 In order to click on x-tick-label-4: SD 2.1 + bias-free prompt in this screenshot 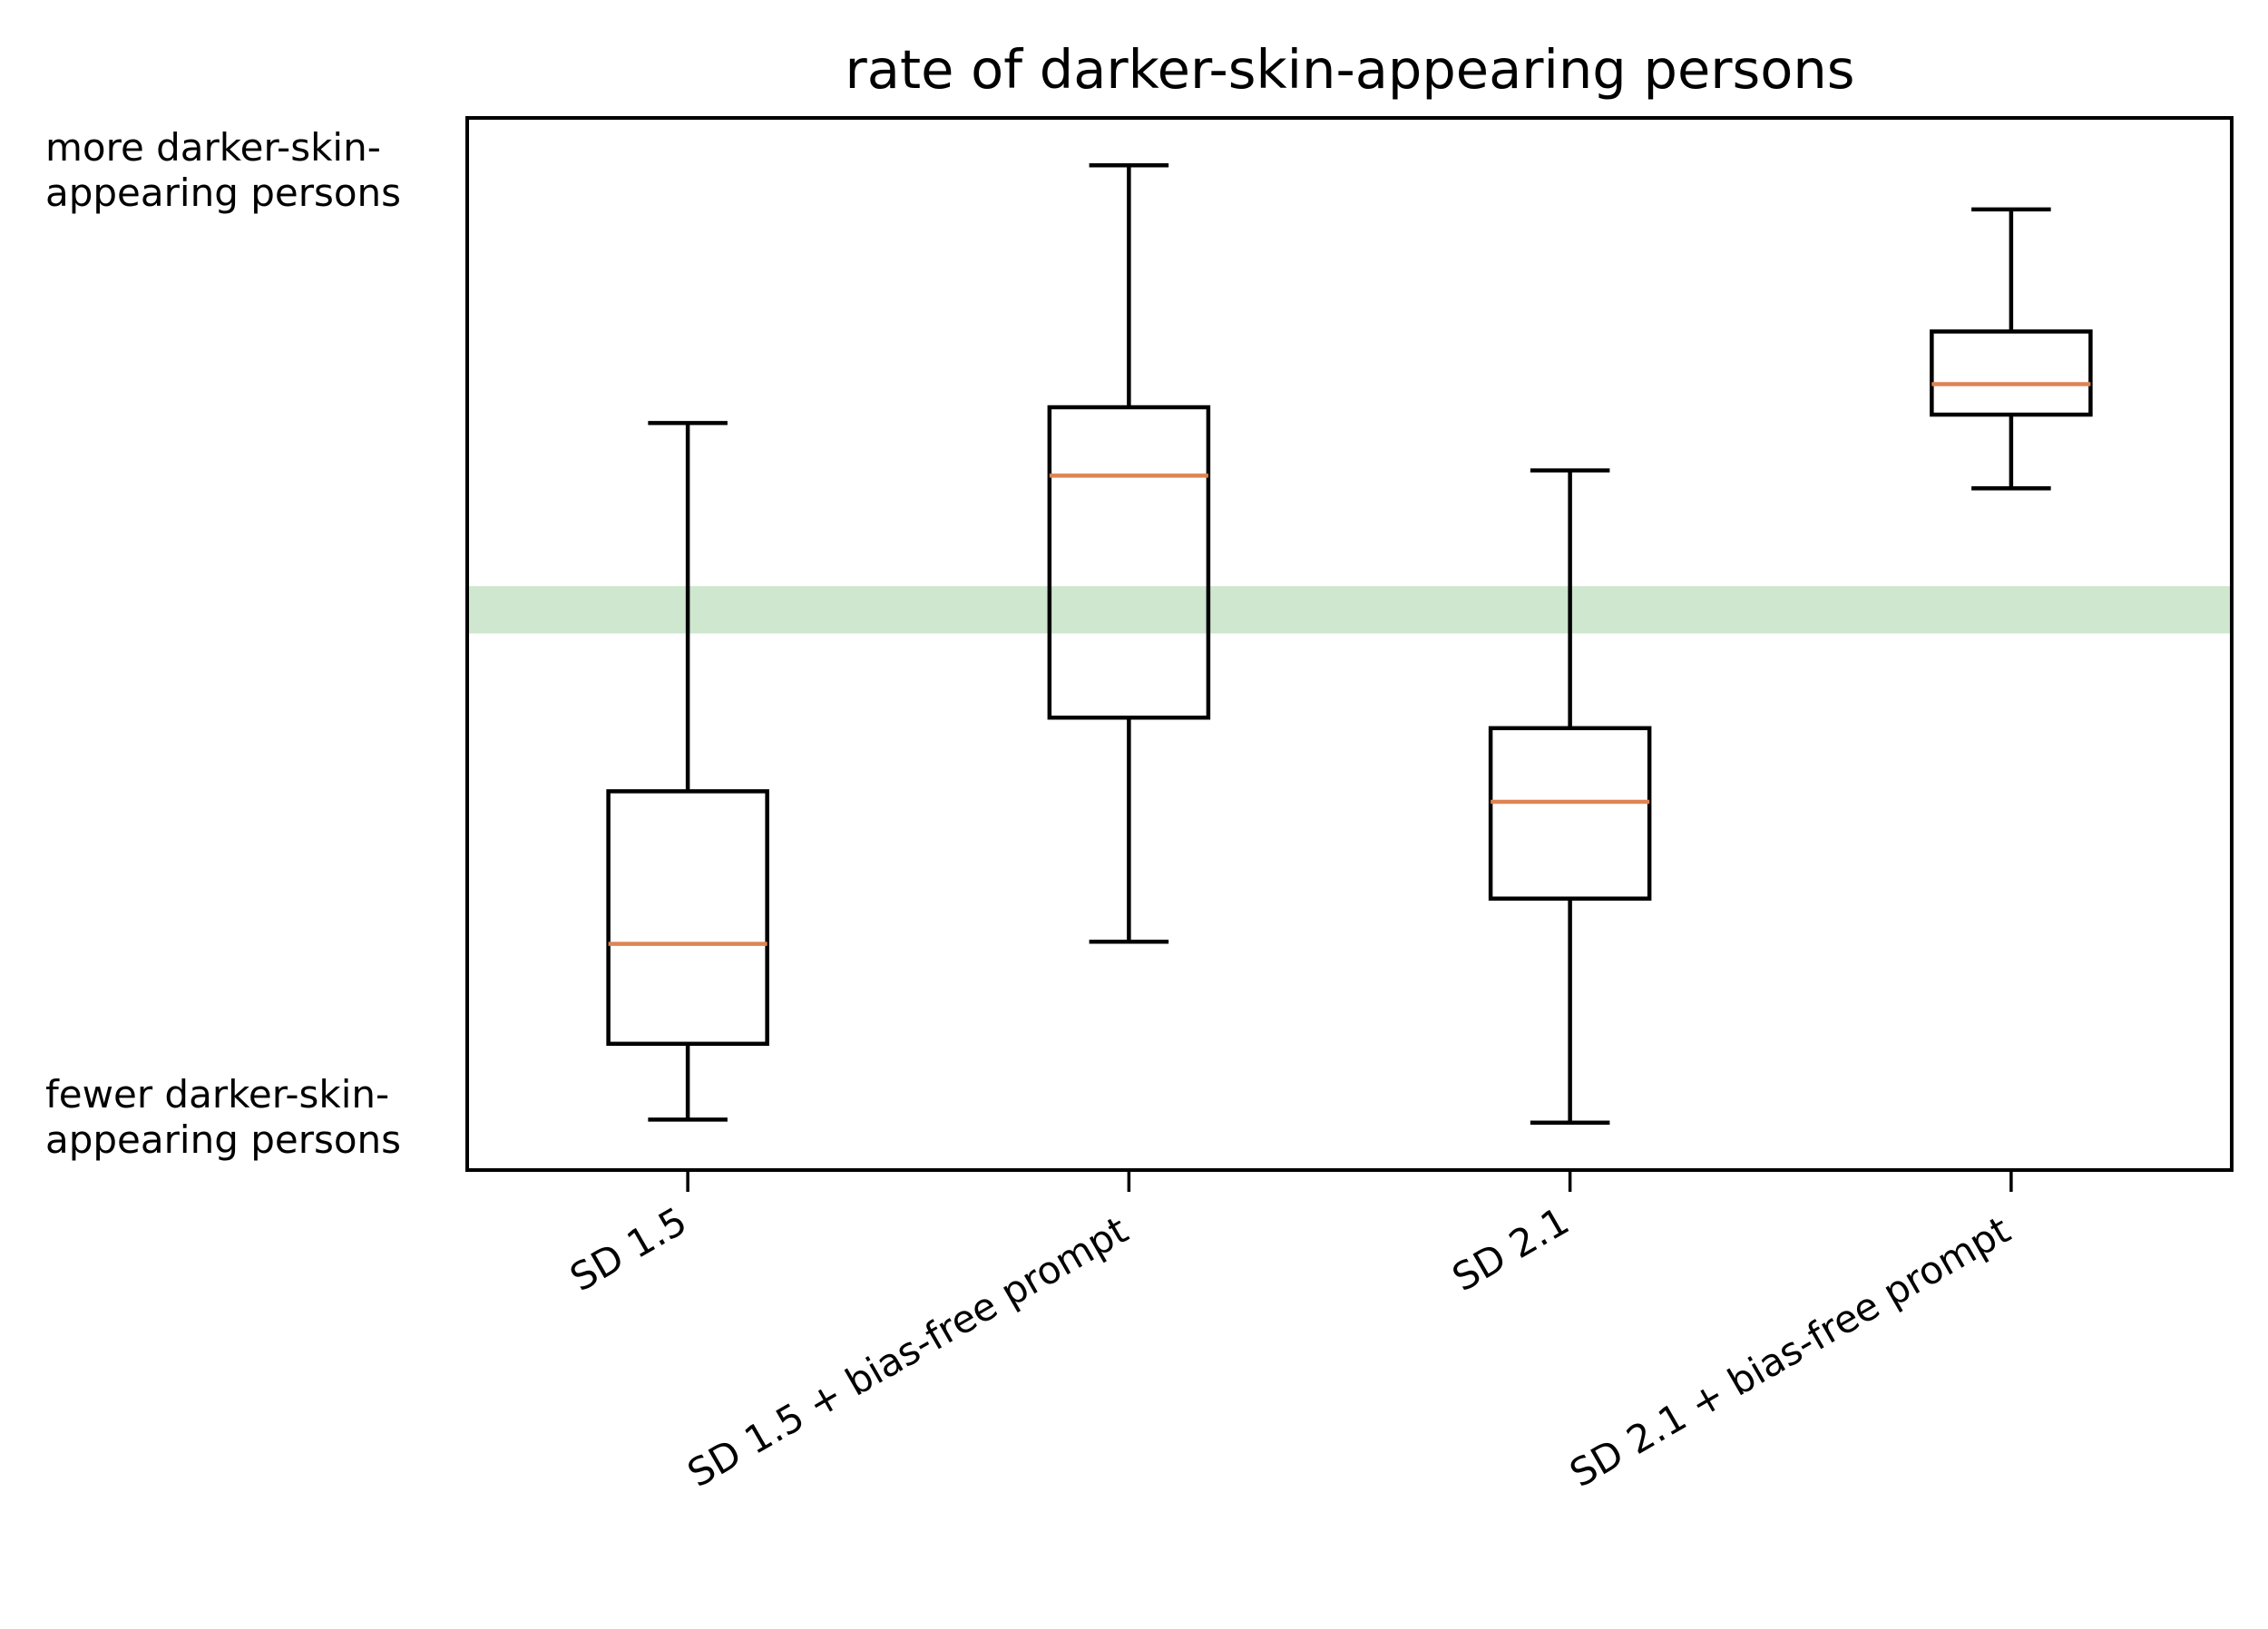, I will do `click(1790, 1351)`.